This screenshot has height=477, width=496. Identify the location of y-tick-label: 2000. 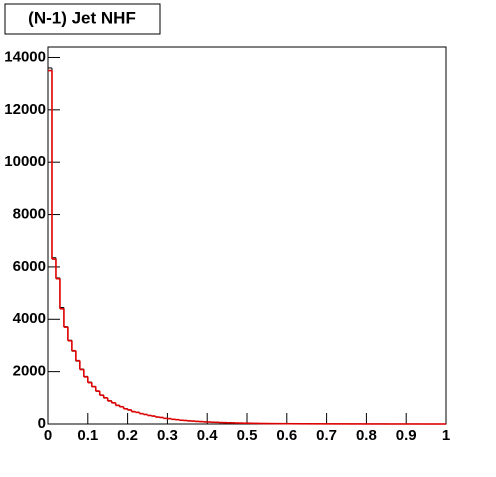
(29, 371).